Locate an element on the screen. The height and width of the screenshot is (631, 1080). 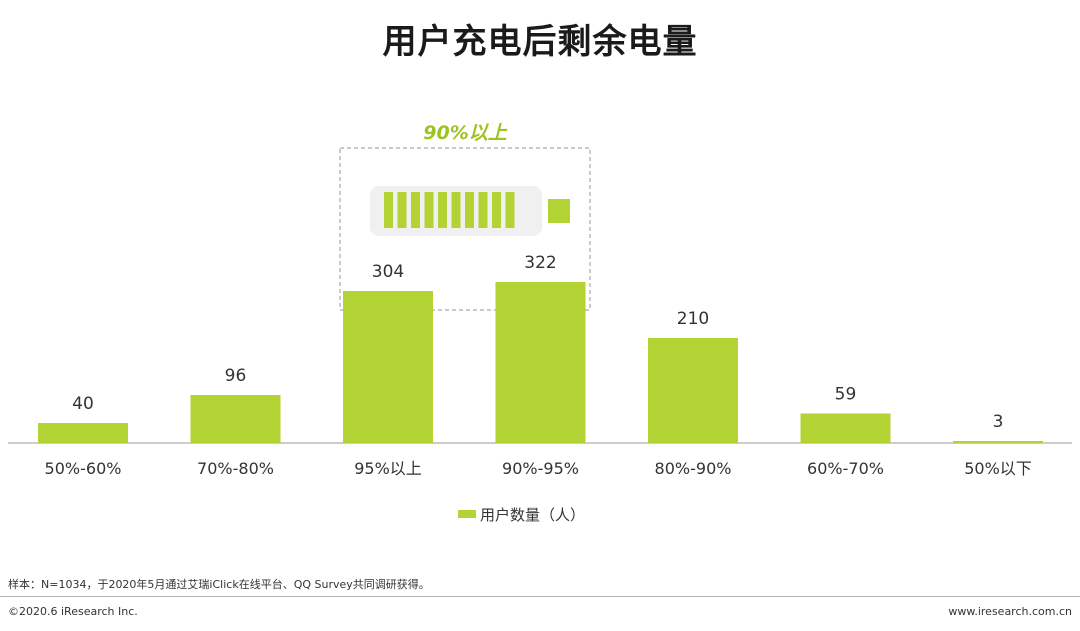
annotation-group: 90%以上 is located at coordinates (465, 216).